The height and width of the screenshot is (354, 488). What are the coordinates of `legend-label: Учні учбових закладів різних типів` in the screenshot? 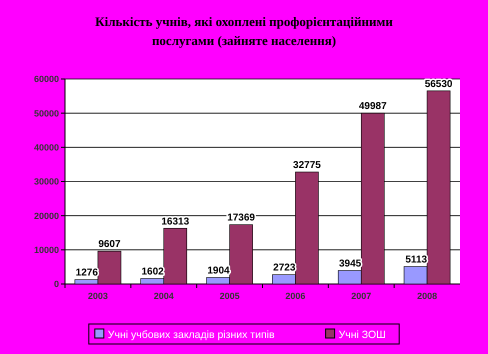 It's located at (191, 335).